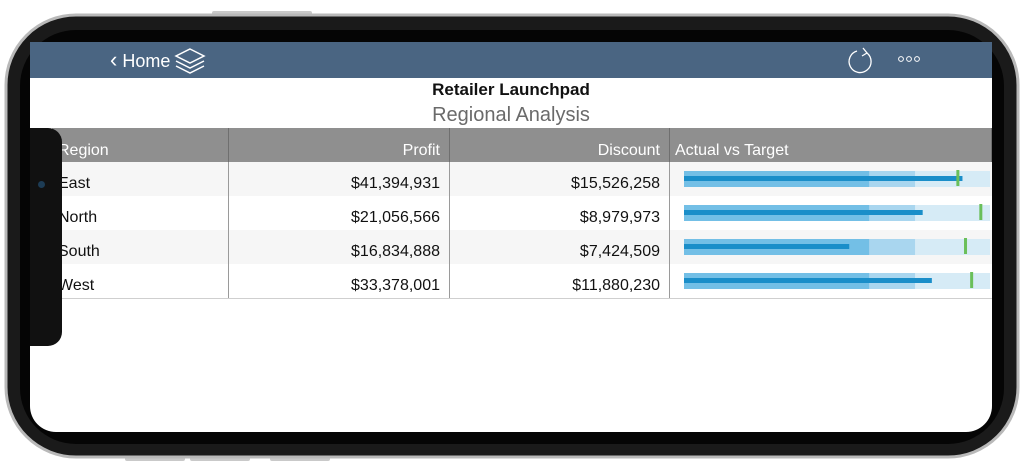  Describe the element at coordinates (339, 145) in the screenshot. I see `column-header: Profit` at that location.